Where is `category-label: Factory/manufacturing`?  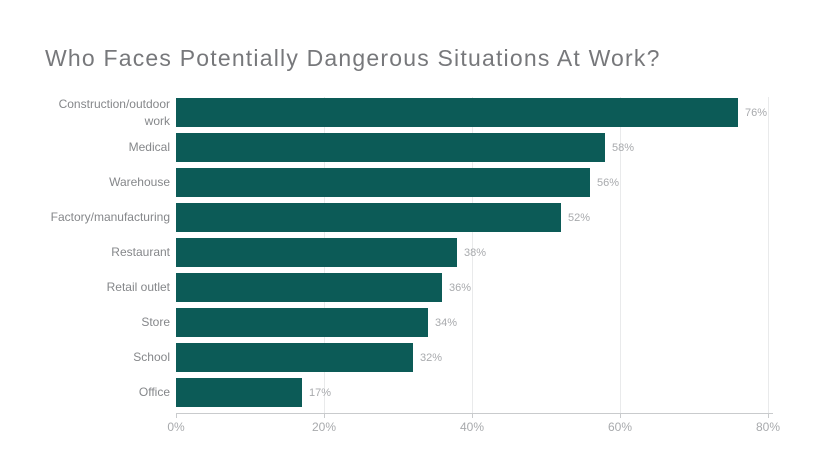
category-label: Factory/manufacturing is located at coordinates (110, 217).